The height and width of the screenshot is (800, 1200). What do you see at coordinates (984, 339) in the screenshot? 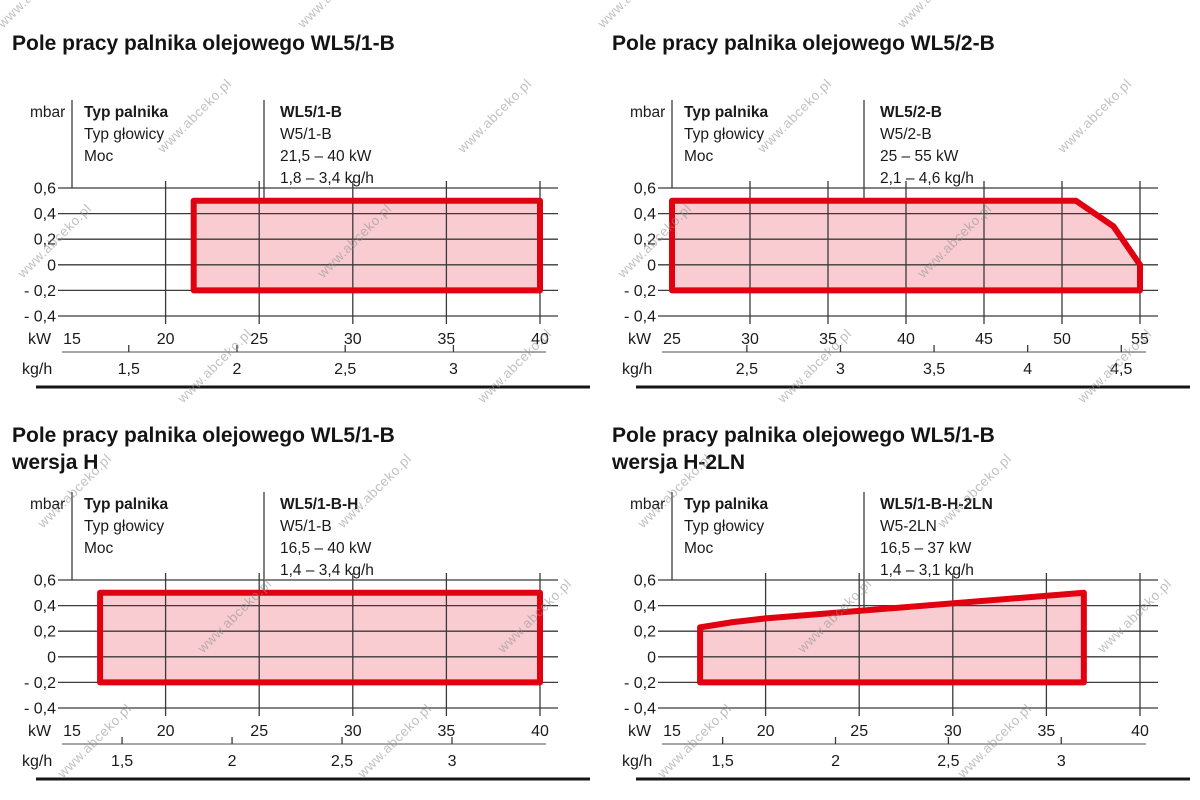
I see `power-tick-label: 45` at bounding box center [984, 339].